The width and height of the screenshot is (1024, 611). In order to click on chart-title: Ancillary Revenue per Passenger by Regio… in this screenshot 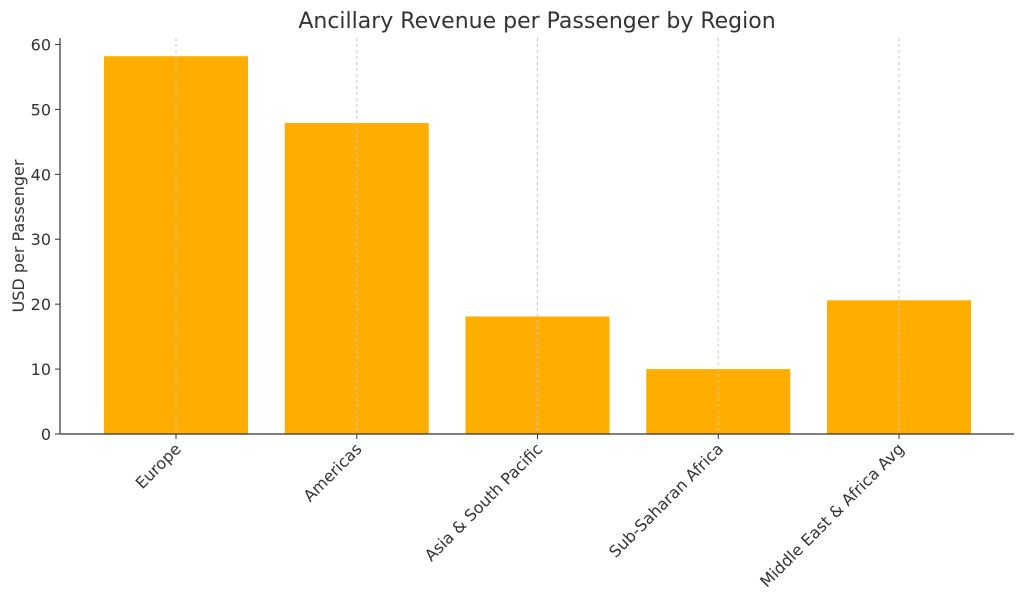, I will do `click(536, 21)`.